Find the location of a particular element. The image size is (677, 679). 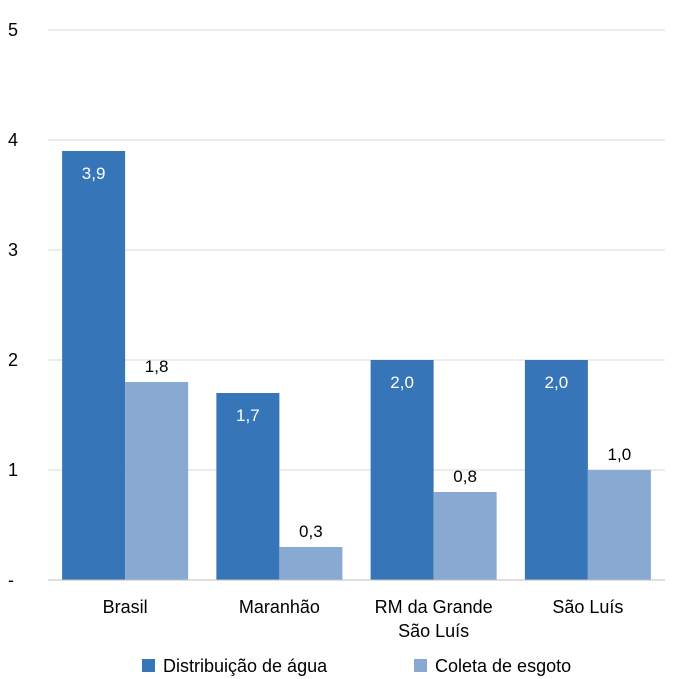

y-tick-label: 4 is located at coordinates (13, 140).